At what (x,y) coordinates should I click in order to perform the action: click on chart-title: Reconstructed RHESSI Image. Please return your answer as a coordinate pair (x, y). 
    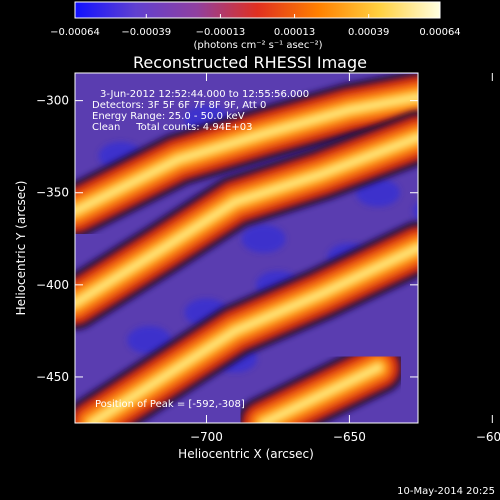
    Looking at the image, I should click on (250, 62).